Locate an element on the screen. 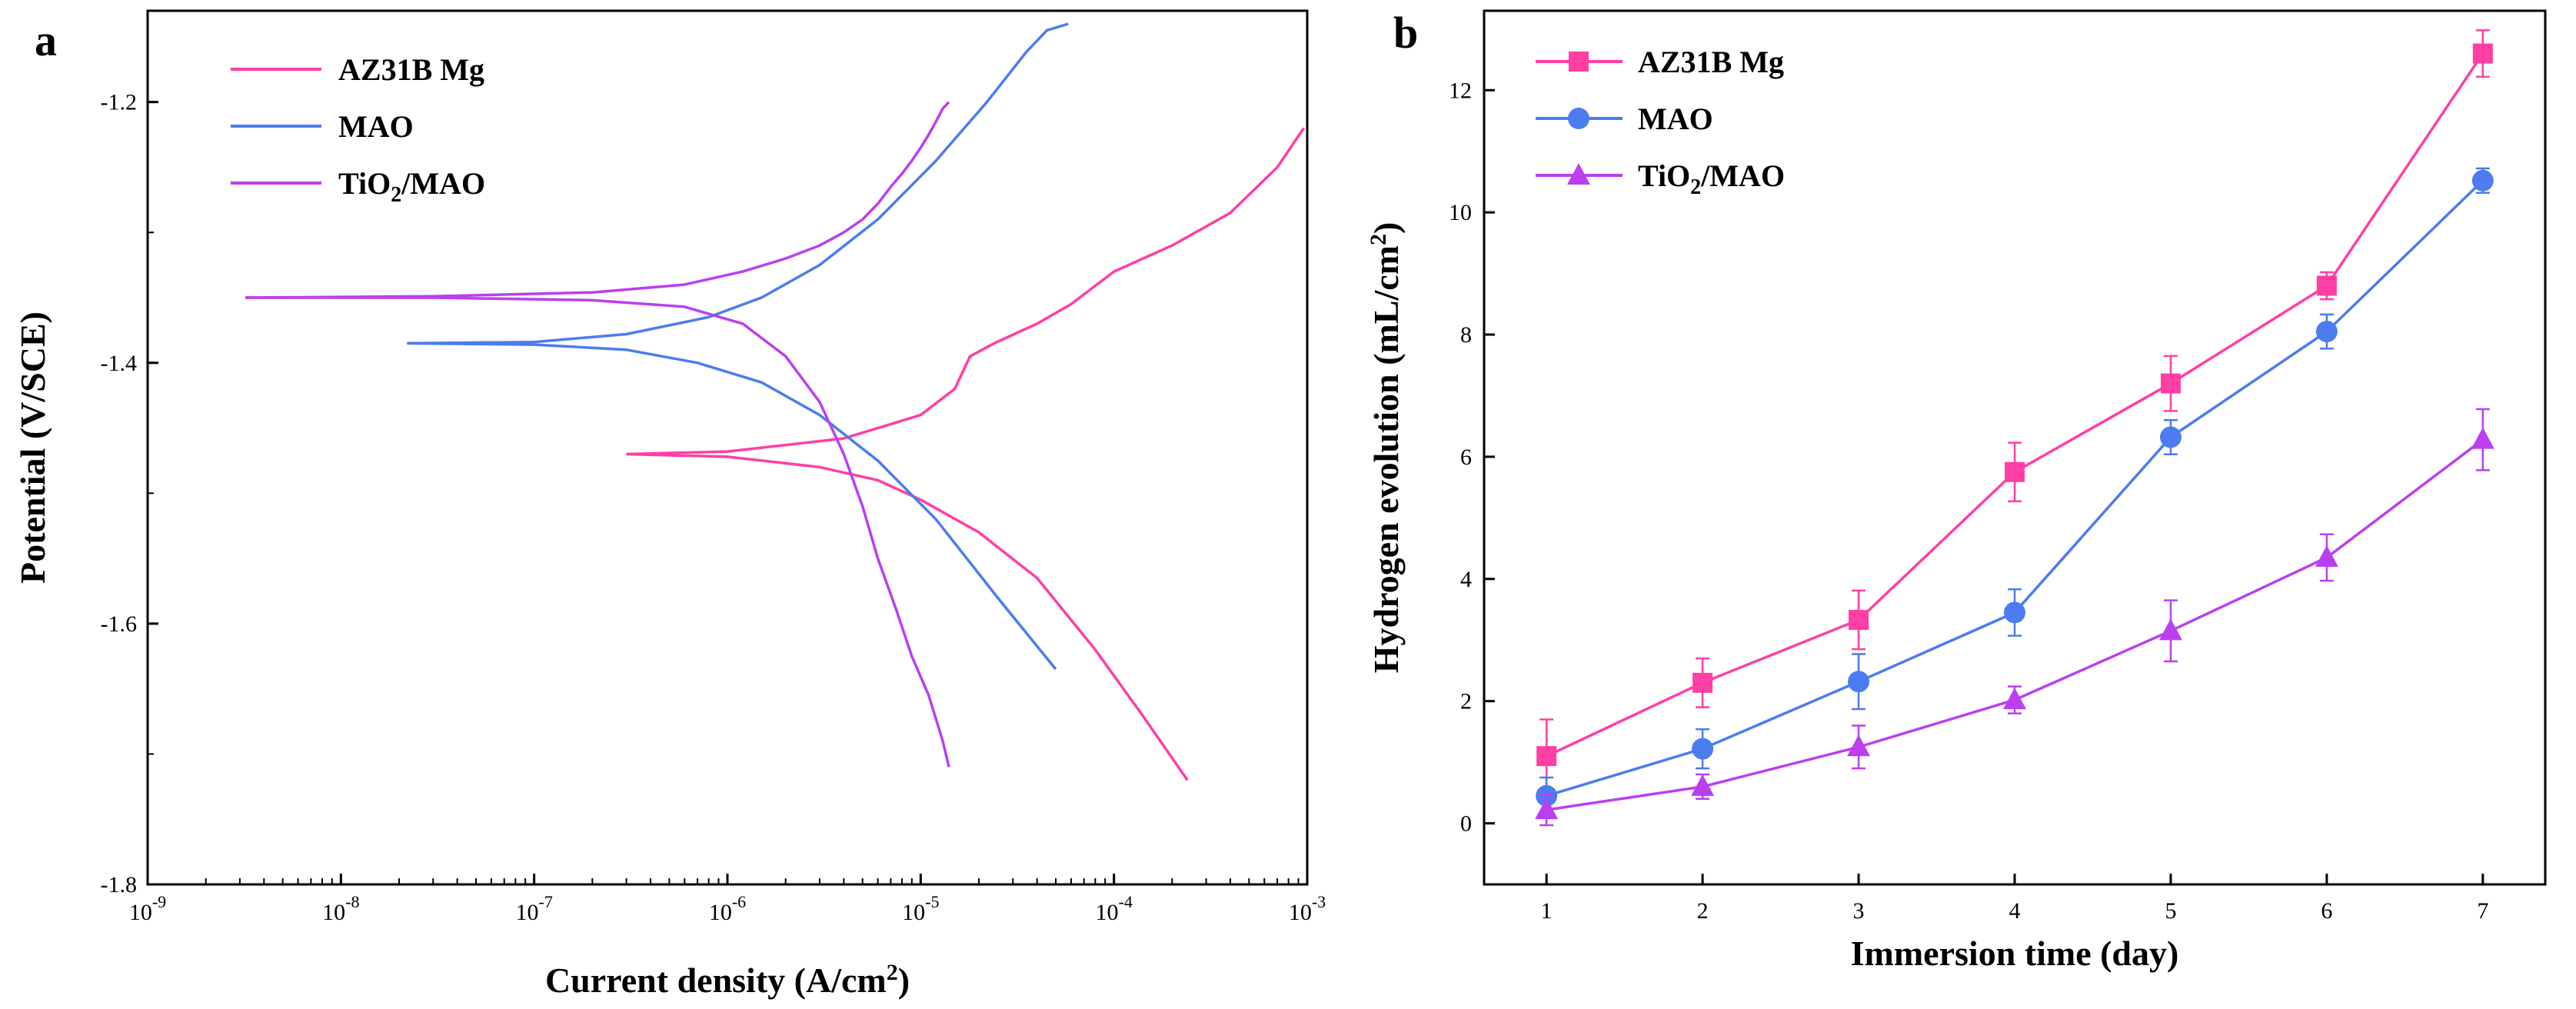 The width and height of the screenshot is (2576, 1009). panel-a-legend-label-main: AZ31B Mg is located at coordinates (411, 69).